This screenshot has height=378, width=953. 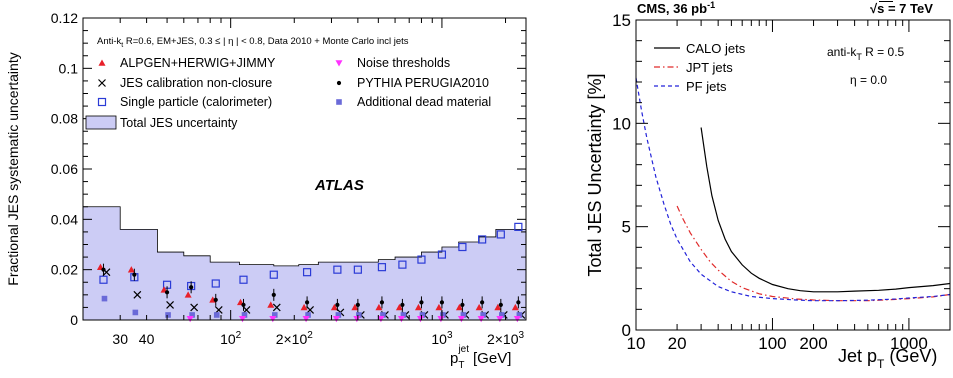 What do you see at coordinates (621, 20) in the screenshot?
I see `y-tick-label: 15` at bounding box center [621, 20].